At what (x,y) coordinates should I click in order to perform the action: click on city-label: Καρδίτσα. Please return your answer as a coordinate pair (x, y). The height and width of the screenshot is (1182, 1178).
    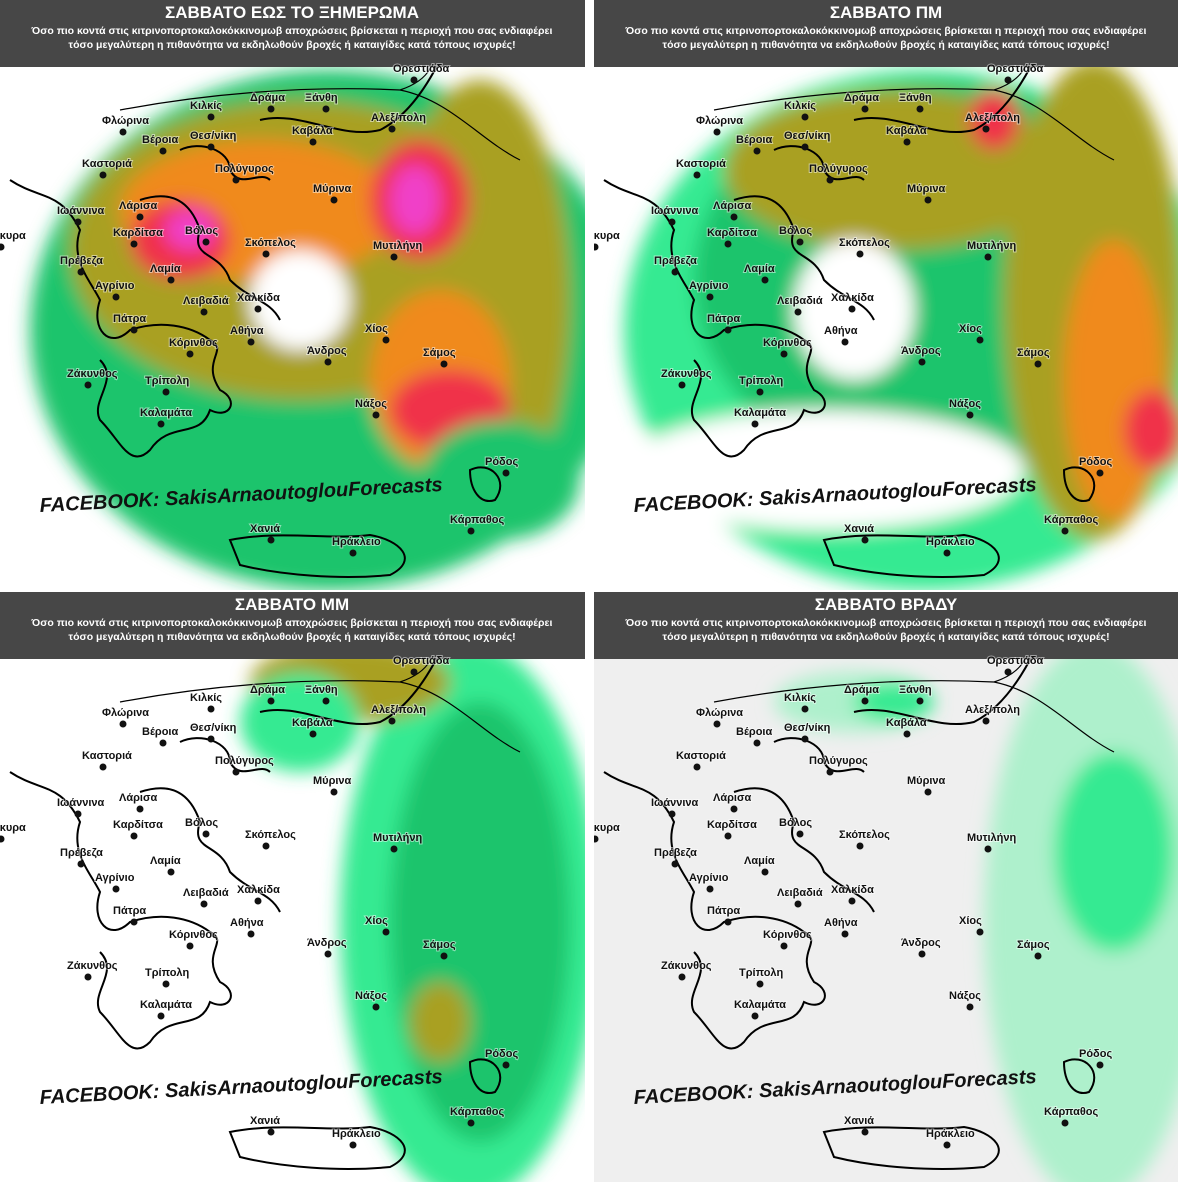
    Looking at the image, I should click on (138, 825).